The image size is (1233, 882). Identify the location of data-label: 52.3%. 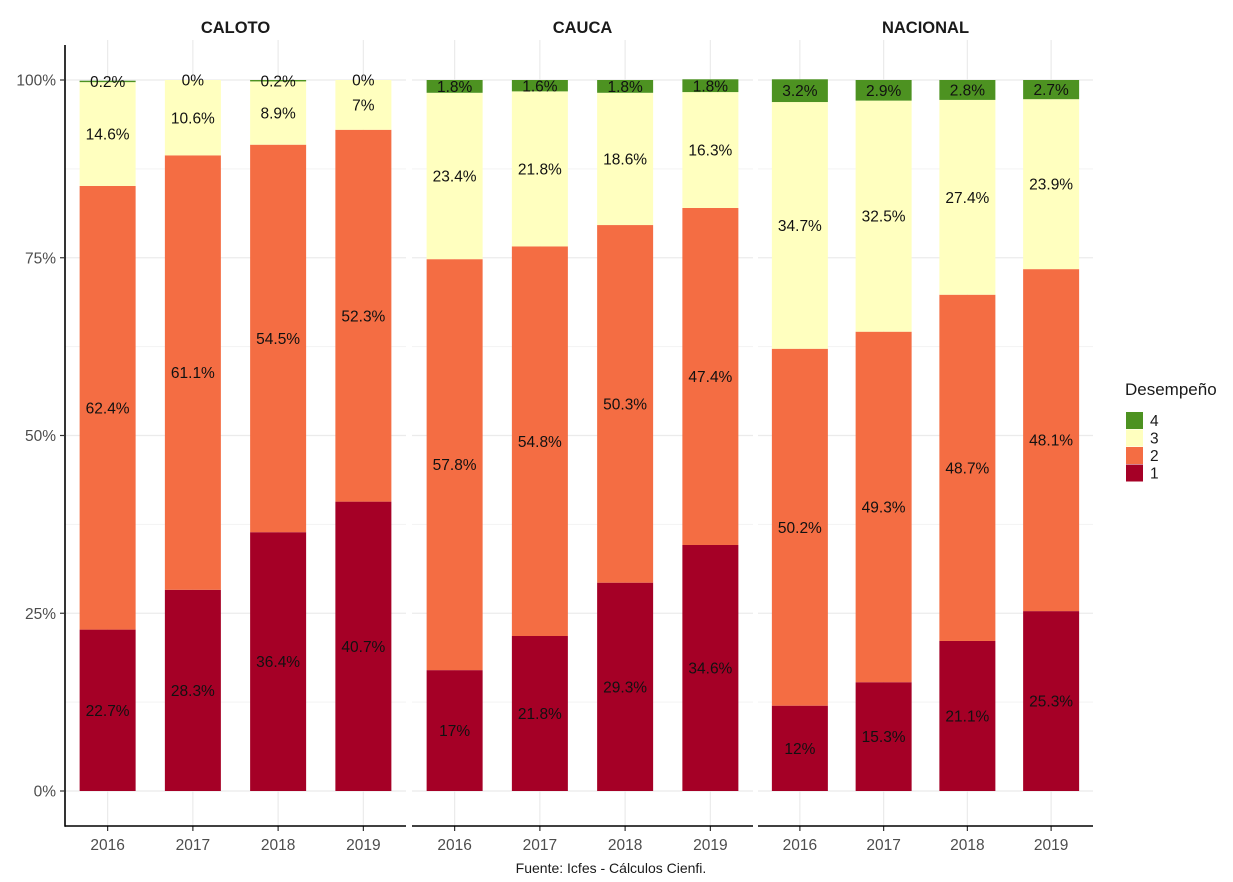
(363, 316).